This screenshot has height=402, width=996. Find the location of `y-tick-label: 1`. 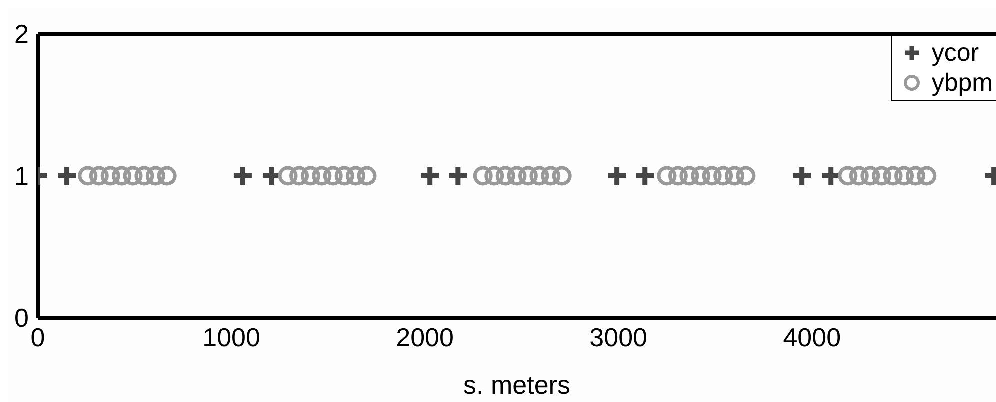

y-tick-label: 1 is located at coordinates (21, 176).